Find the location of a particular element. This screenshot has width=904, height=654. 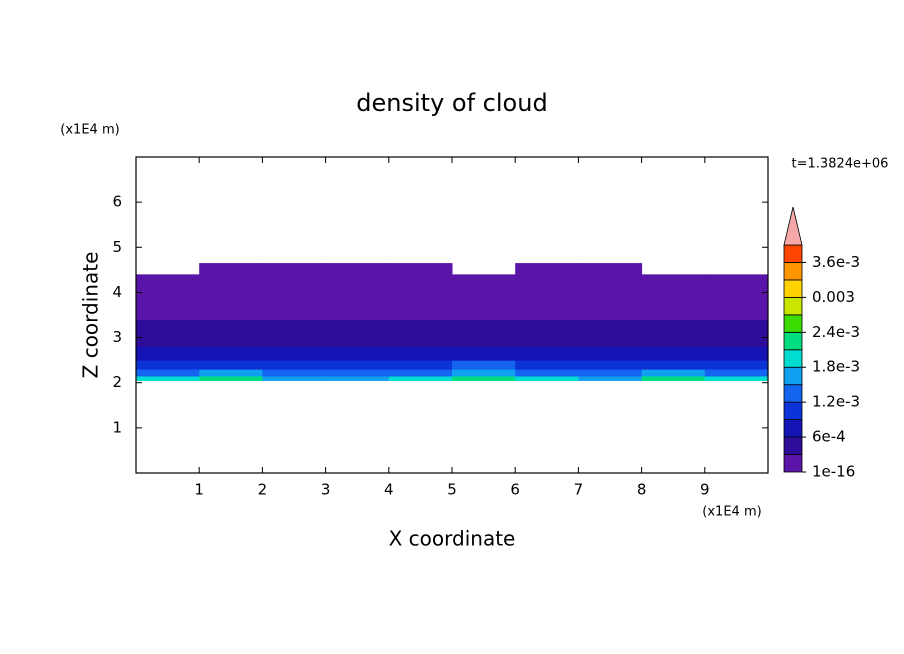

x-tick-label: 7 is located at coordinates (579, 490).